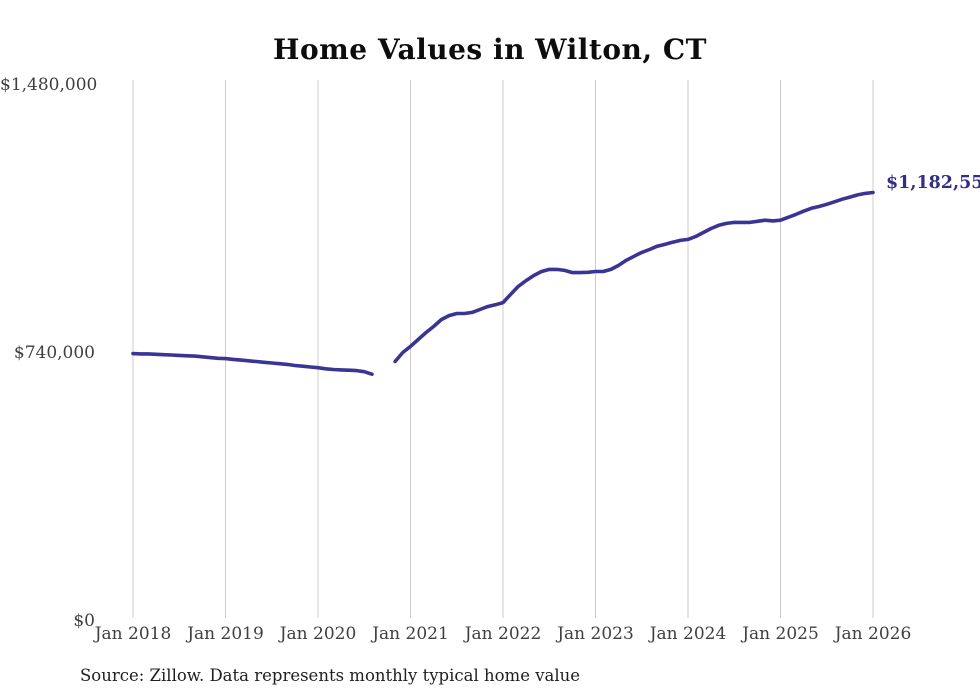  Describe the element at coordinates (933, 183) in the screenshot. I see `value-end-label: $1,182,552` at that location.